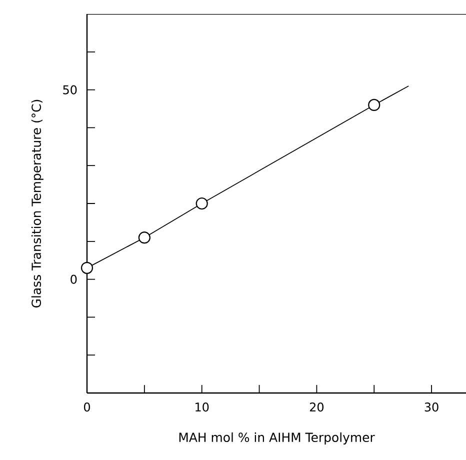 The image size is (466, 460). I want to click on x-tick-label: 30, so click(431, 407).